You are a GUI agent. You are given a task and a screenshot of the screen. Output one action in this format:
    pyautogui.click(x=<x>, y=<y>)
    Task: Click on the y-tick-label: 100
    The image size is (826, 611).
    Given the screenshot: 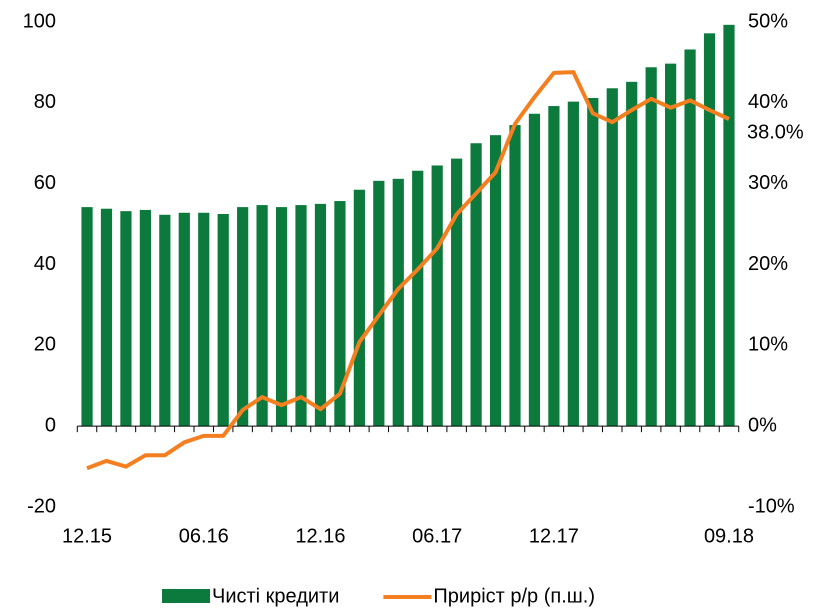 What is the action you would take?
    pyautogui.click(x=39, y=21)
    